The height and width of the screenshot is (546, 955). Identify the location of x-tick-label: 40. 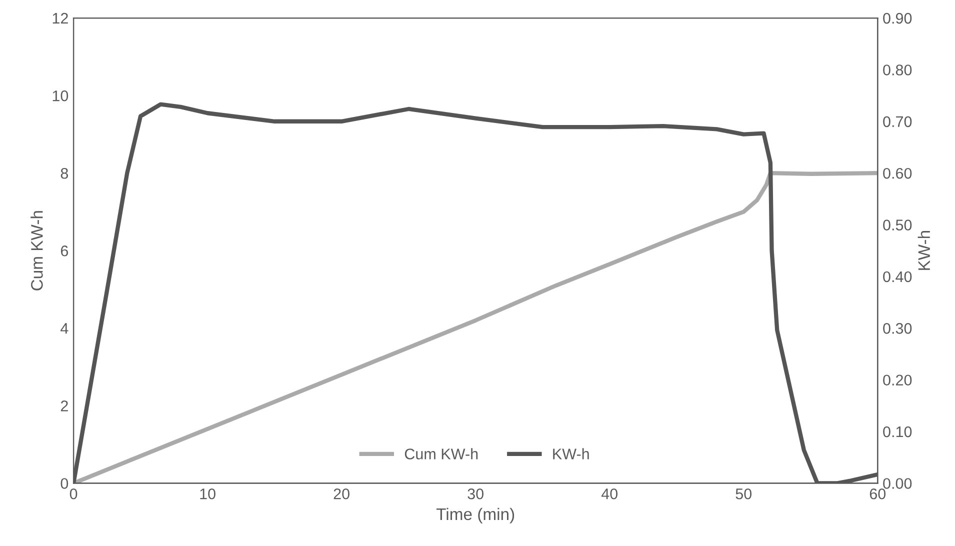
(609, 494).